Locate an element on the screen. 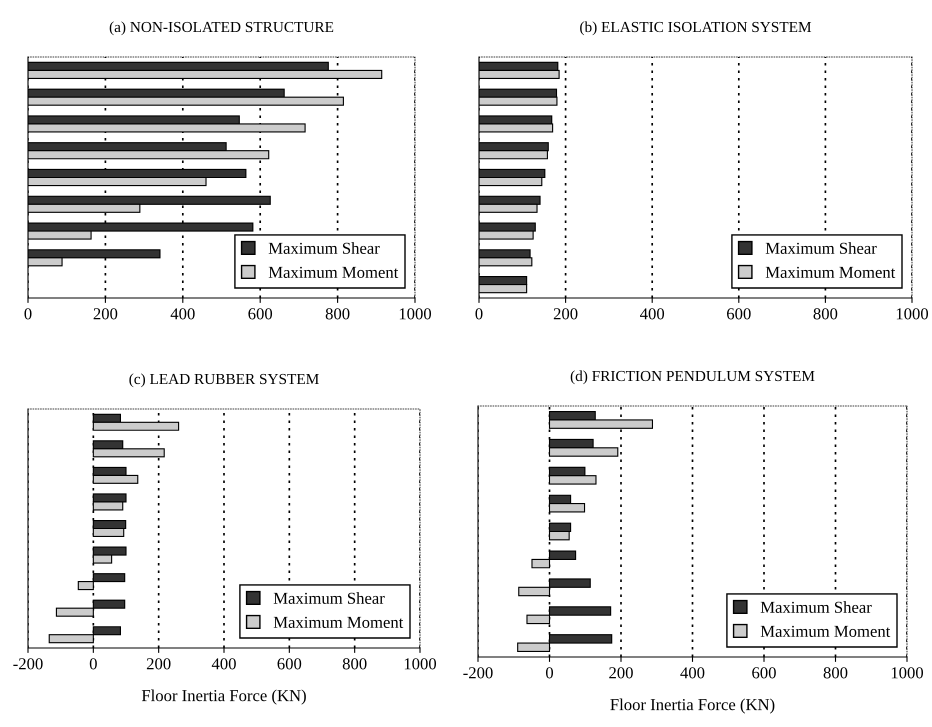 The image size is (932, 727). chart-title: (b) ELASTIC ISOLATION SYSTEM is located at coordinates (696, 28).